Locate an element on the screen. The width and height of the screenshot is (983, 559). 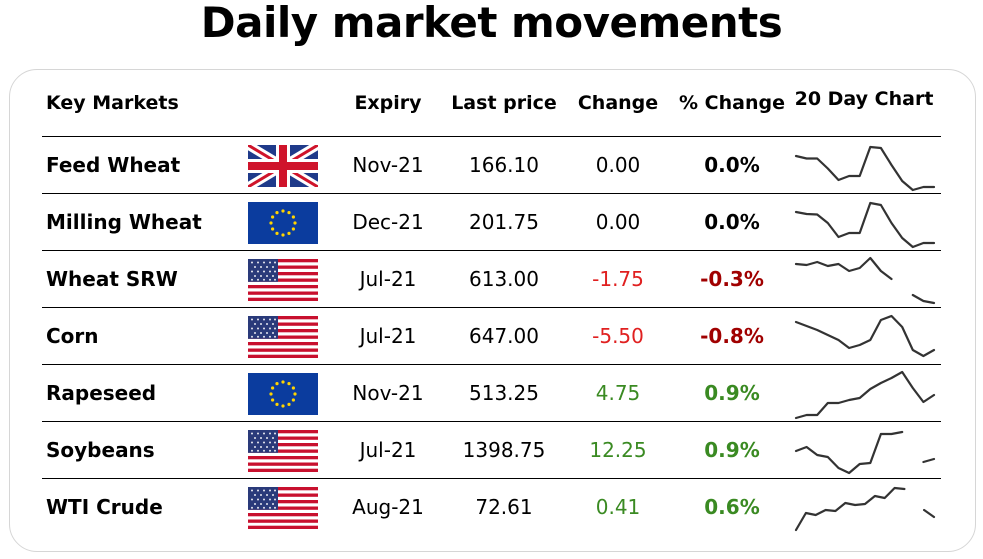
table-row-feed-wheat: Feed Wheat Nov-21 166.10 0.00 0.0% is located at coordinates (491, 164).